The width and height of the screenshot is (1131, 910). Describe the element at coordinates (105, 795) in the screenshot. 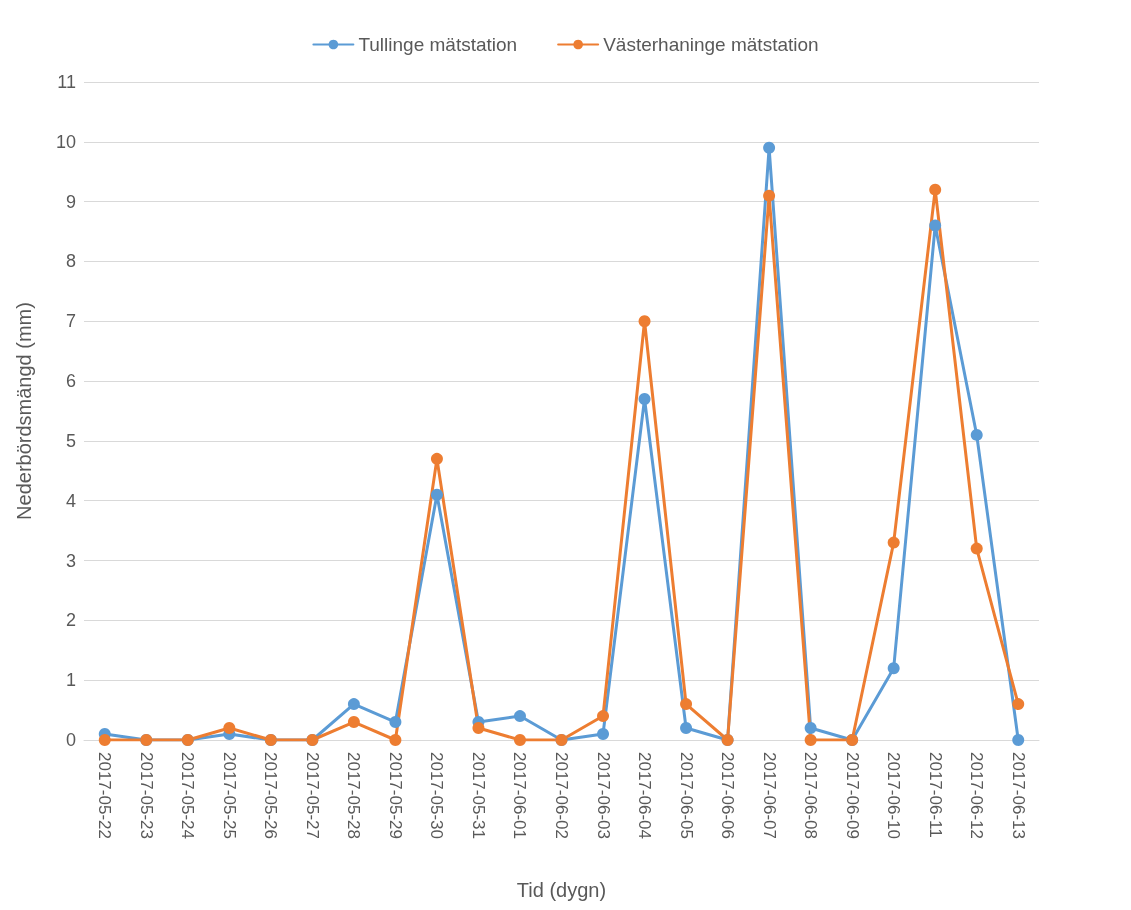

I see `x-tick-label: 2017-05-22` at that location.